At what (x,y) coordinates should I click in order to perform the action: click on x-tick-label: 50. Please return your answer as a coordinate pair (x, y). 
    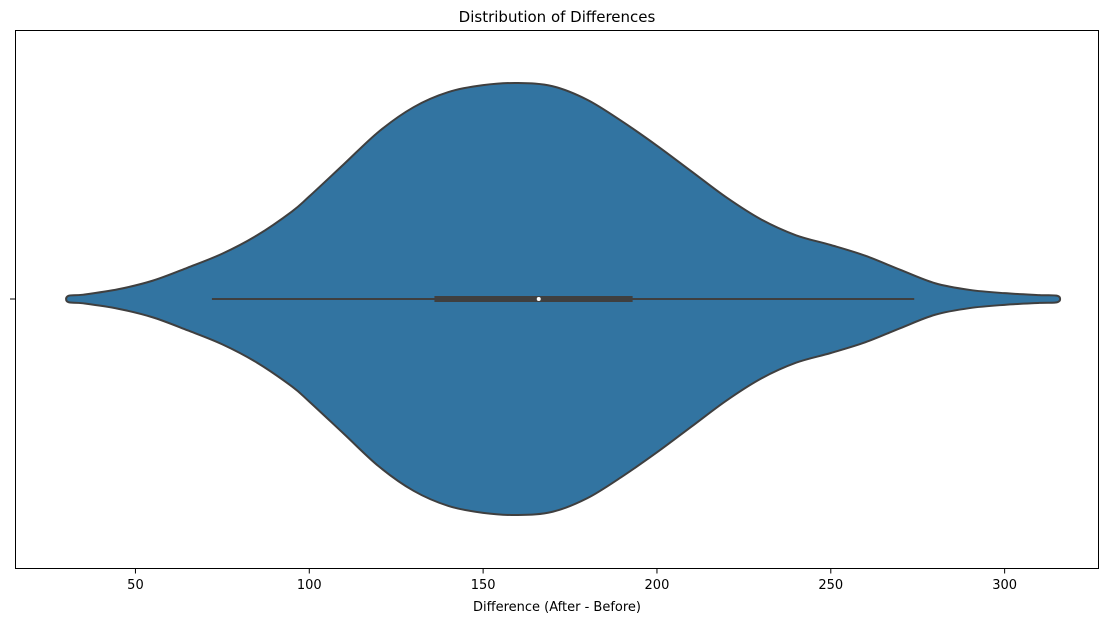
    Looking at the image, I should click on (135, 585).